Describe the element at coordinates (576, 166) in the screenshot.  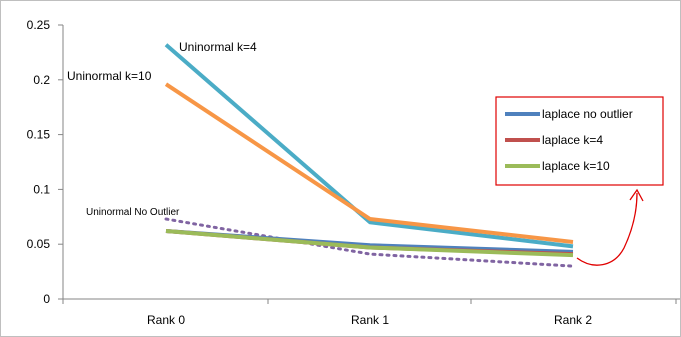
I see `legend-label: laplace k=10` at that location.